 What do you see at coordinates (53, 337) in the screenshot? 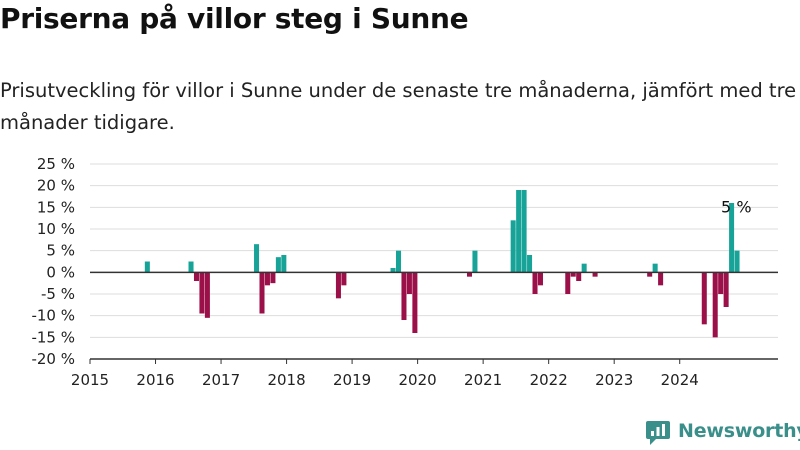
I see `y-tick-label: -15 %` at bounding box center [53, 337].